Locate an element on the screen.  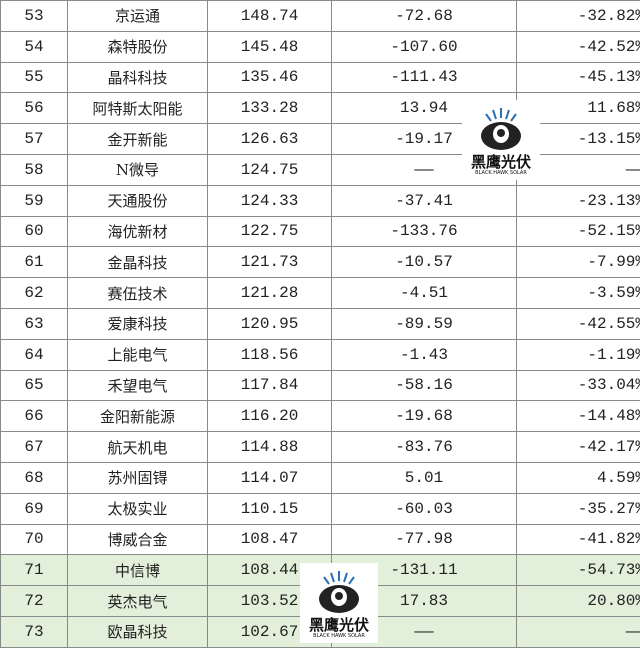
name-cell: 欧晶科技 is located at coordinates (138, 631).